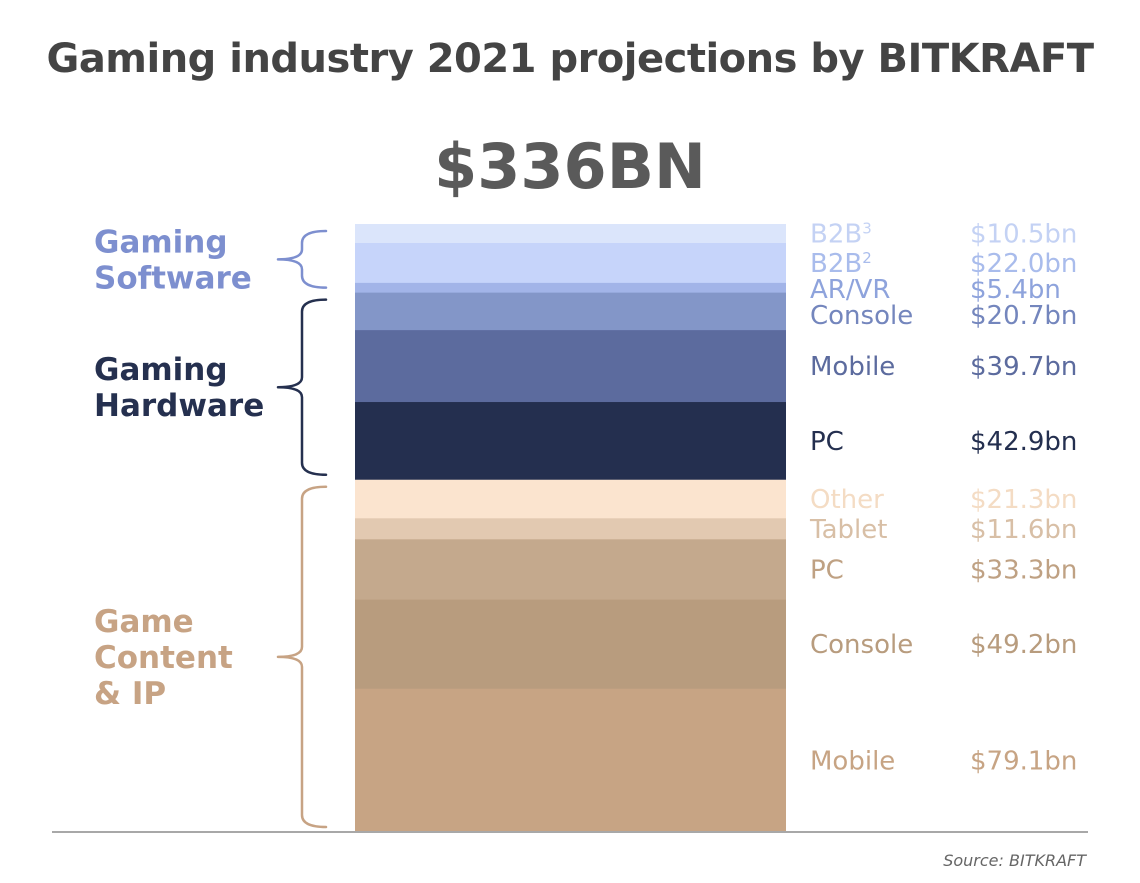 The image size is (1140, 883). What do you see at coordinates (841, 235) in the screenshot?
I see `segment-name-label: B2B3` at bounding box center [841, 235].